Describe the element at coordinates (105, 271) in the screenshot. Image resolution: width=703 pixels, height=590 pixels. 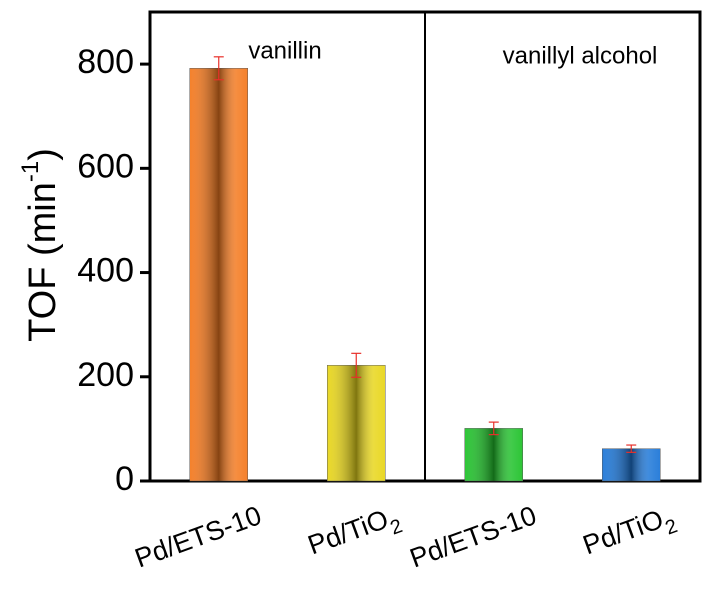
I see `y-tick-label: 400` at that location.